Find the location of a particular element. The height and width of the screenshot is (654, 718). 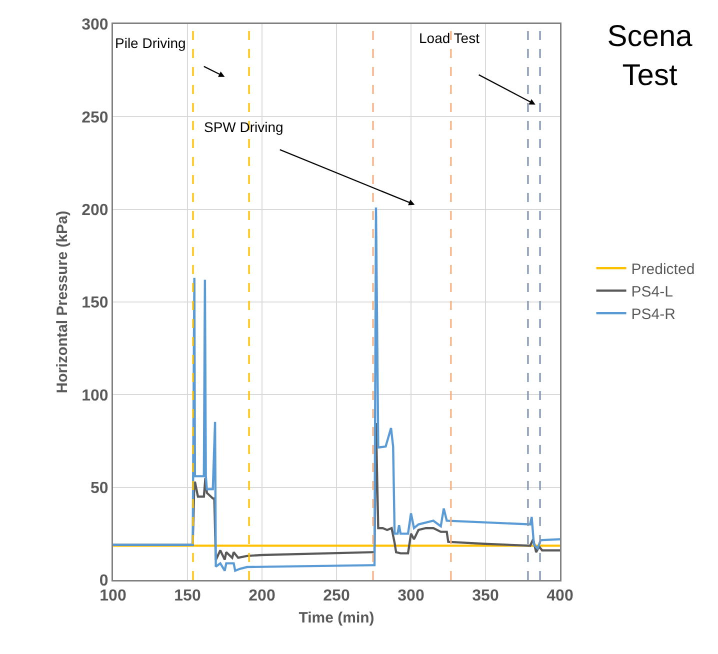

x-tick-label: 400 is located at coordinates (560, 596).